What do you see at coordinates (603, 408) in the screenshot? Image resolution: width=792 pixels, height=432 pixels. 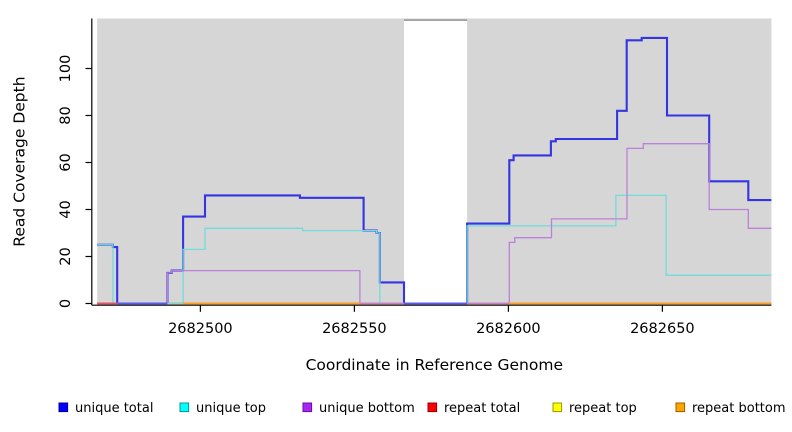 I see `legend-label: repeat top` at bounding box center [603, 408].